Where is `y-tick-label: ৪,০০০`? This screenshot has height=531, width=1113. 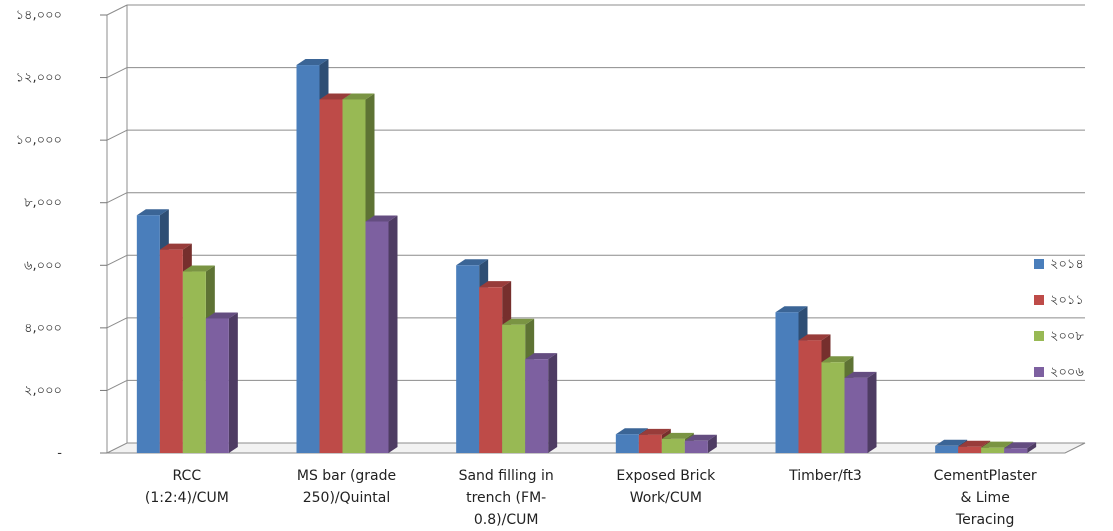
y-tick-label: ৪,০০০ is located at coordinates (43, 328).